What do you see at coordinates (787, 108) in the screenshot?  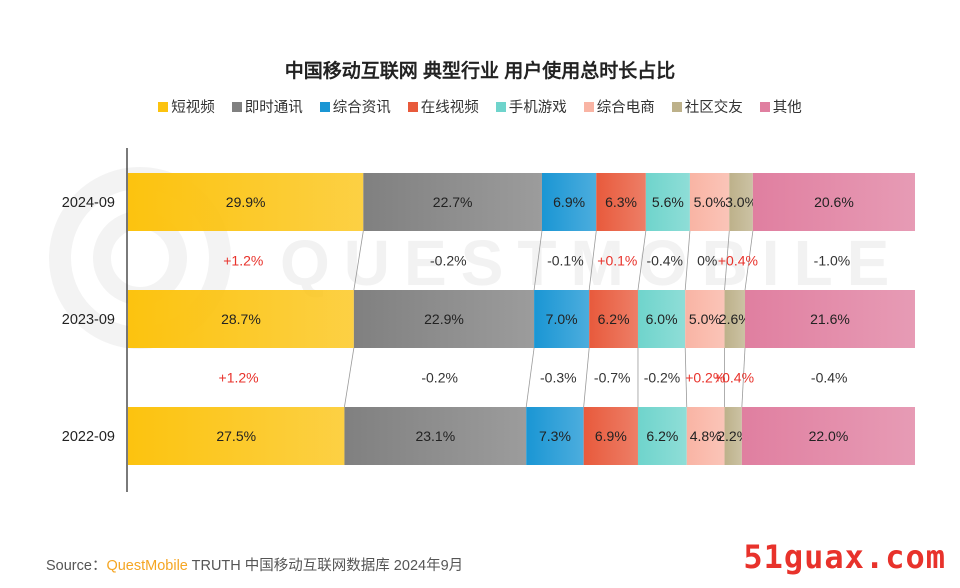 I see `legend-label: 其他` at bounding box center [787, 108].